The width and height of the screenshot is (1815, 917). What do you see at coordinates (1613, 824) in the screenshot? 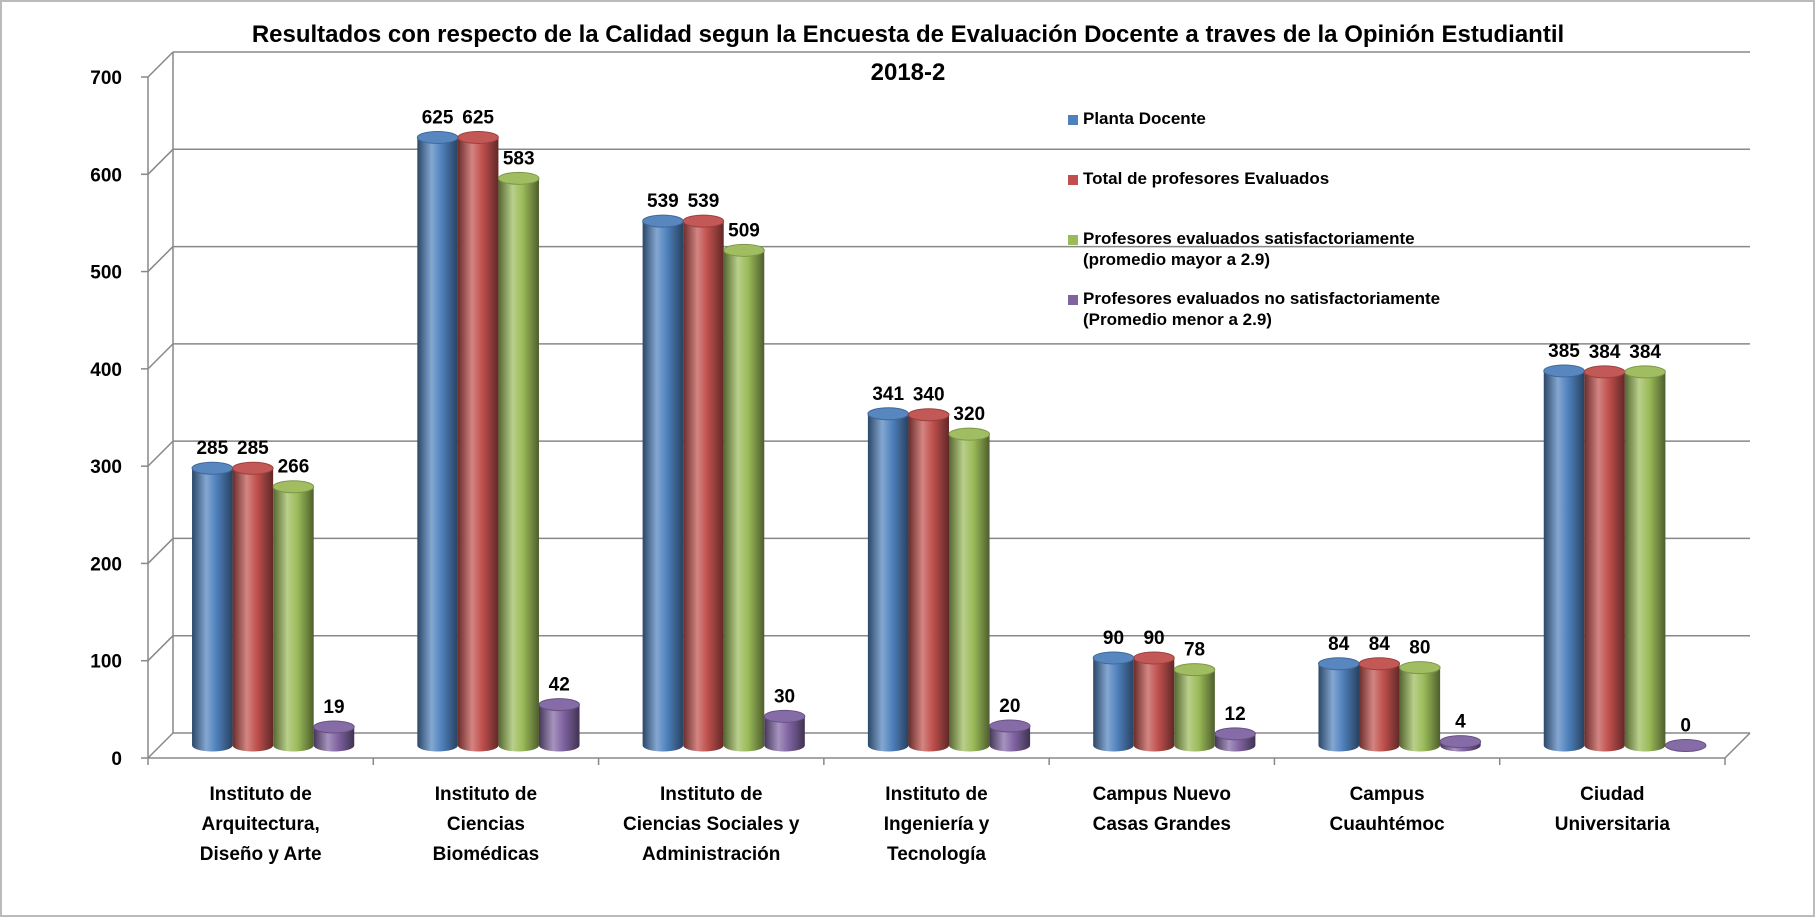
I see `x-tick-label: Universitaria` at bounding box center [1613, 824].